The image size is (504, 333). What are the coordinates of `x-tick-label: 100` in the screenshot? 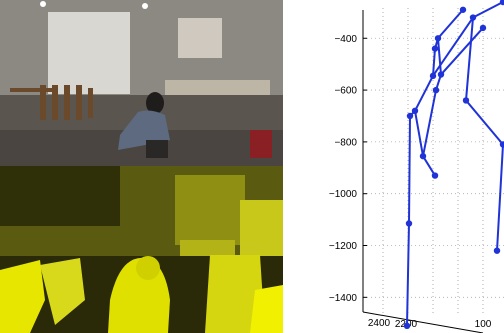 It's located at (483, 324).